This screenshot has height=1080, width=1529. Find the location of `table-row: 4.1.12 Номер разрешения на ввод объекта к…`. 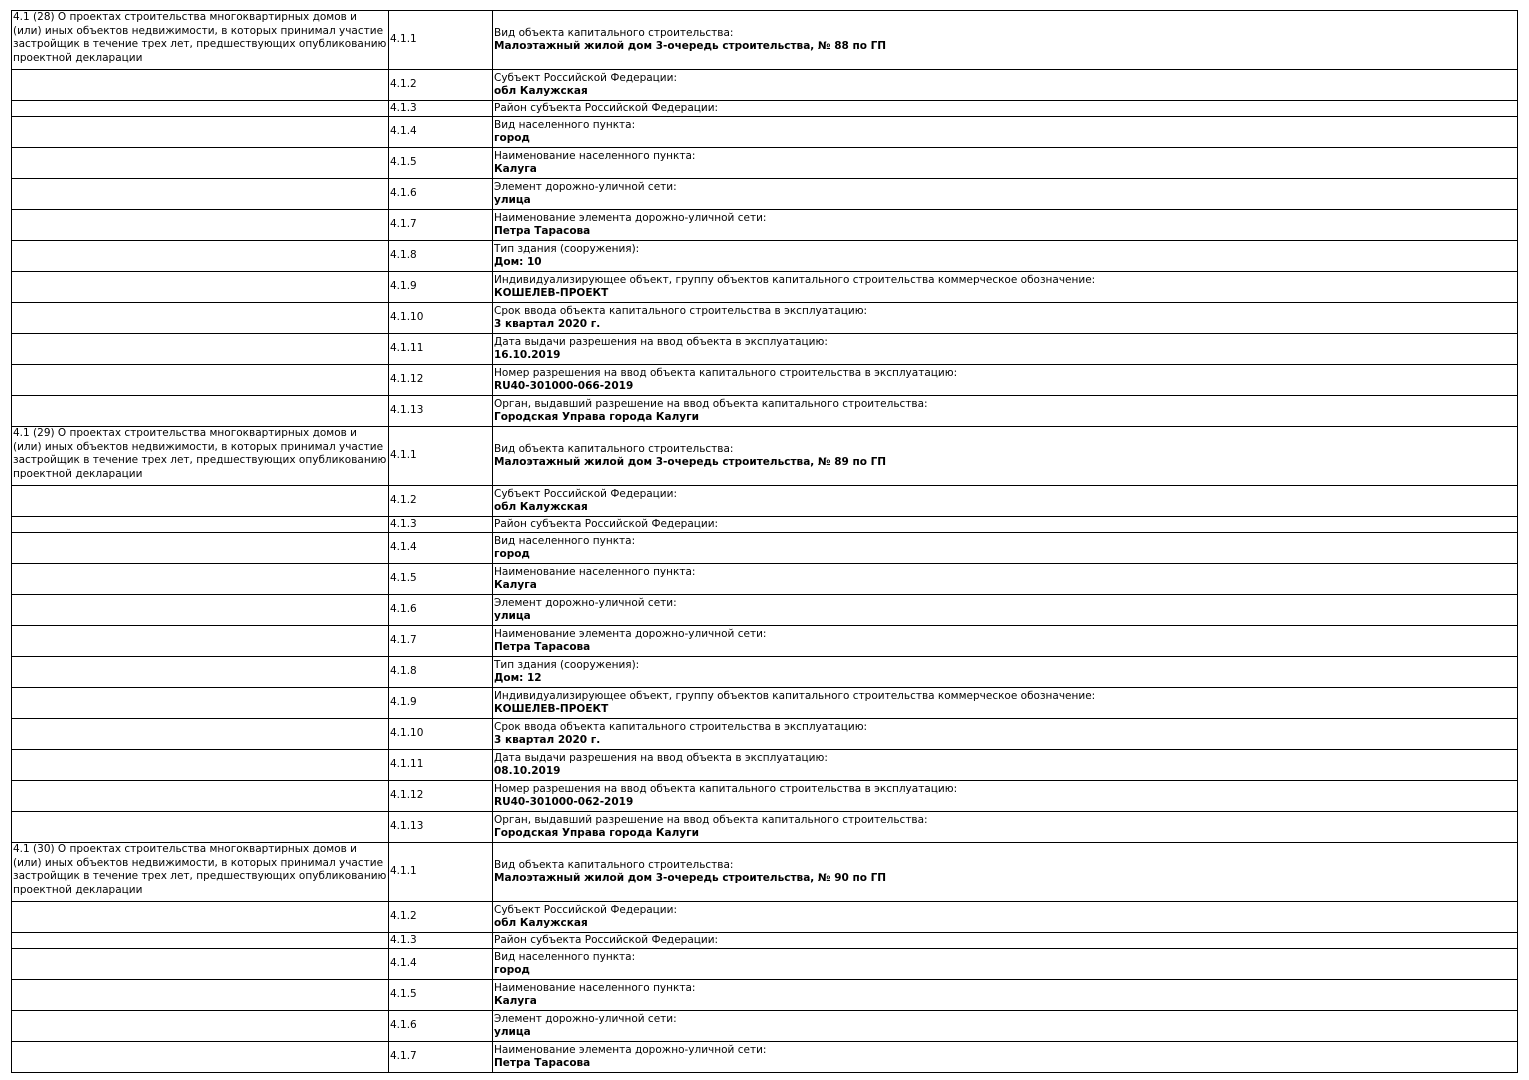

table-row: 4.1.12 Номер разрешения на ввод объекта к… is located at coordinates (764, 796).